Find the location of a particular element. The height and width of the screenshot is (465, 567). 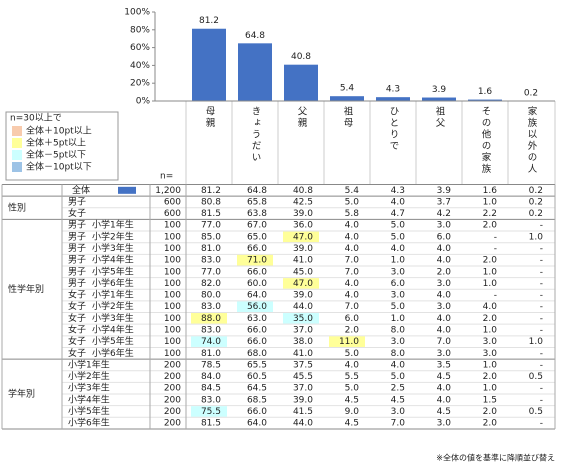

value-cell: 65.5 is located at coordinates (257, 365).